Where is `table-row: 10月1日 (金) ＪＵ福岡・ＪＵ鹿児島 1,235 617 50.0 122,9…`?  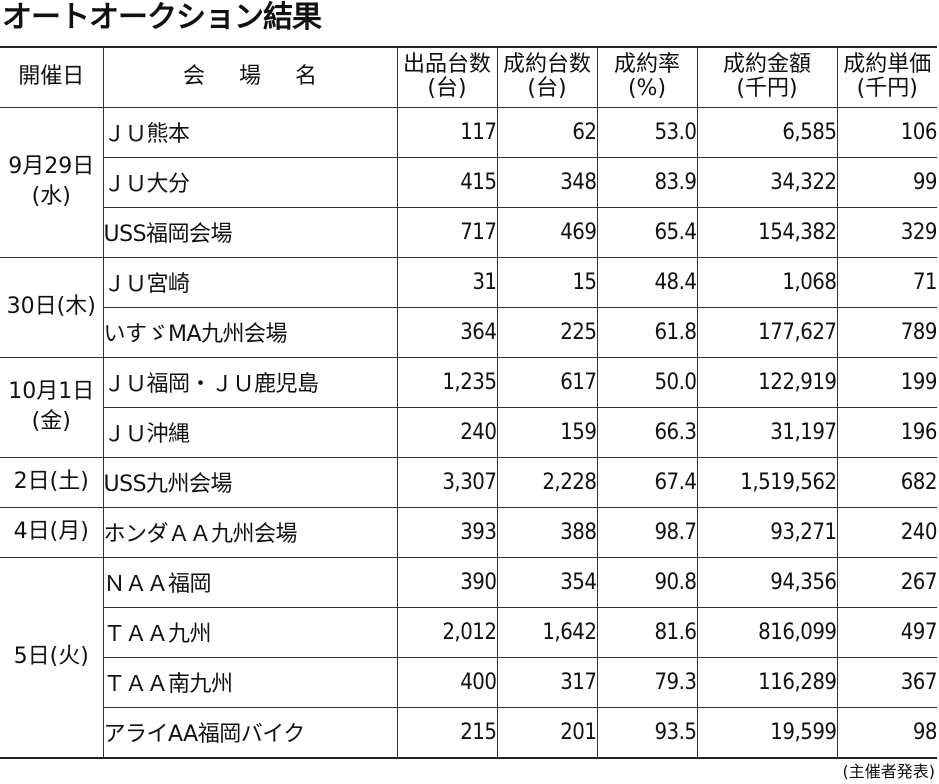
table-row: 10月1日 (金) ＪＵ福岡・ＪＵ鹿児島 1,235 617 50.0 122,9… is located at coordinates (468, 407).